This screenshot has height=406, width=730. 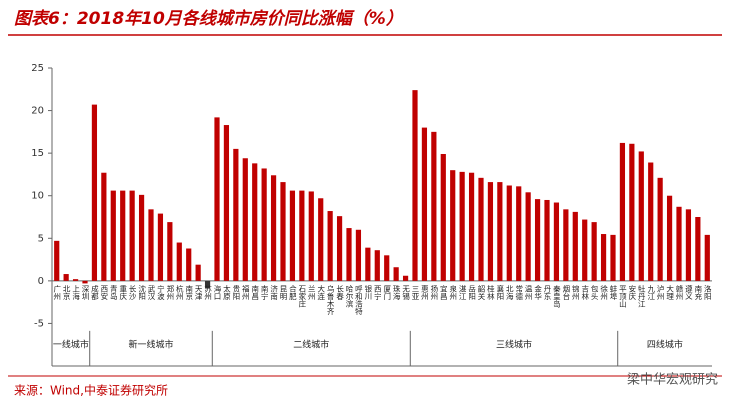 I want to click on x-tick-label: 大理, so click(x=669, y=291).